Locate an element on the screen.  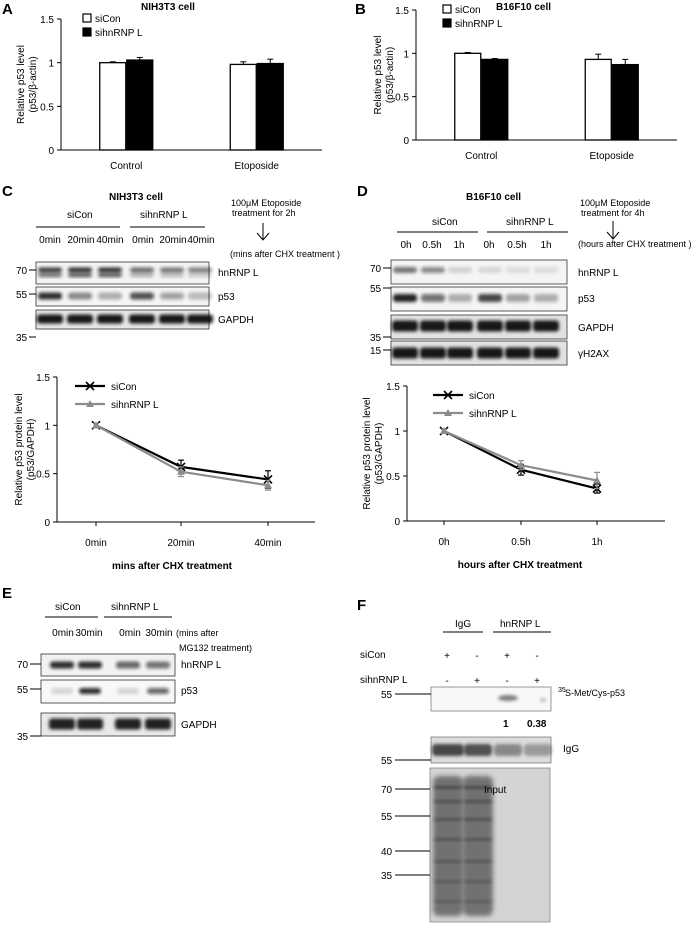
panel-c-marker-35: 35 is located at coordinates (22, 338).